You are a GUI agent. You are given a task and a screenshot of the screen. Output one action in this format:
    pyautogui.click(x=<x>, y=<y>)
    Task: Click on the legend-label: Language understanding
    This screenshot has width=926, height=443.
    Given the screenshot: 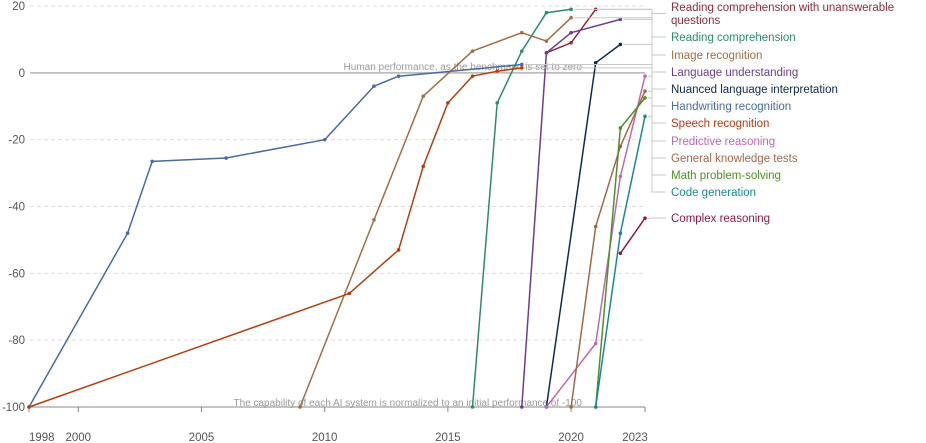 What is the action you would take?
    pyautogui.click(x=734, y=73)
    